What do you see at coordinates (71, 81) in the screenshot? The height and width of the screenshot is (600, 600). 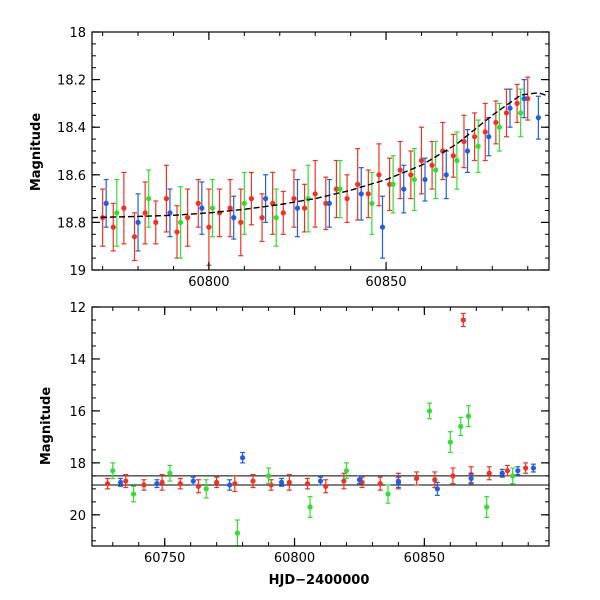 I see `top-y-tick-label: 18.2` at bounding box center [71, 81].